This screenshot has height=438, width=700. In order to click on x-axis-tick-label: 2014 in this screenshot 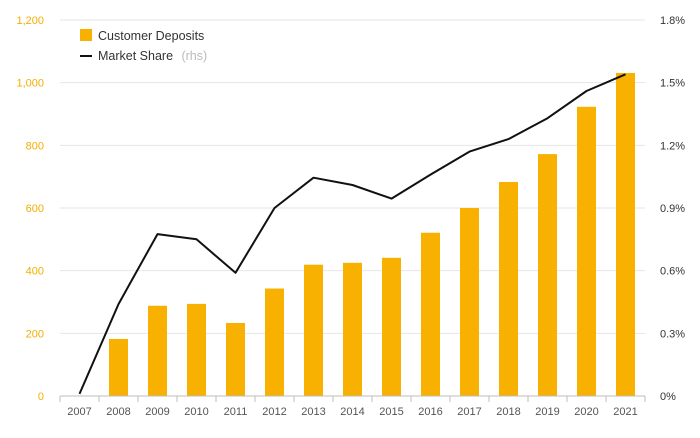, I will do `click(352, 412)`.